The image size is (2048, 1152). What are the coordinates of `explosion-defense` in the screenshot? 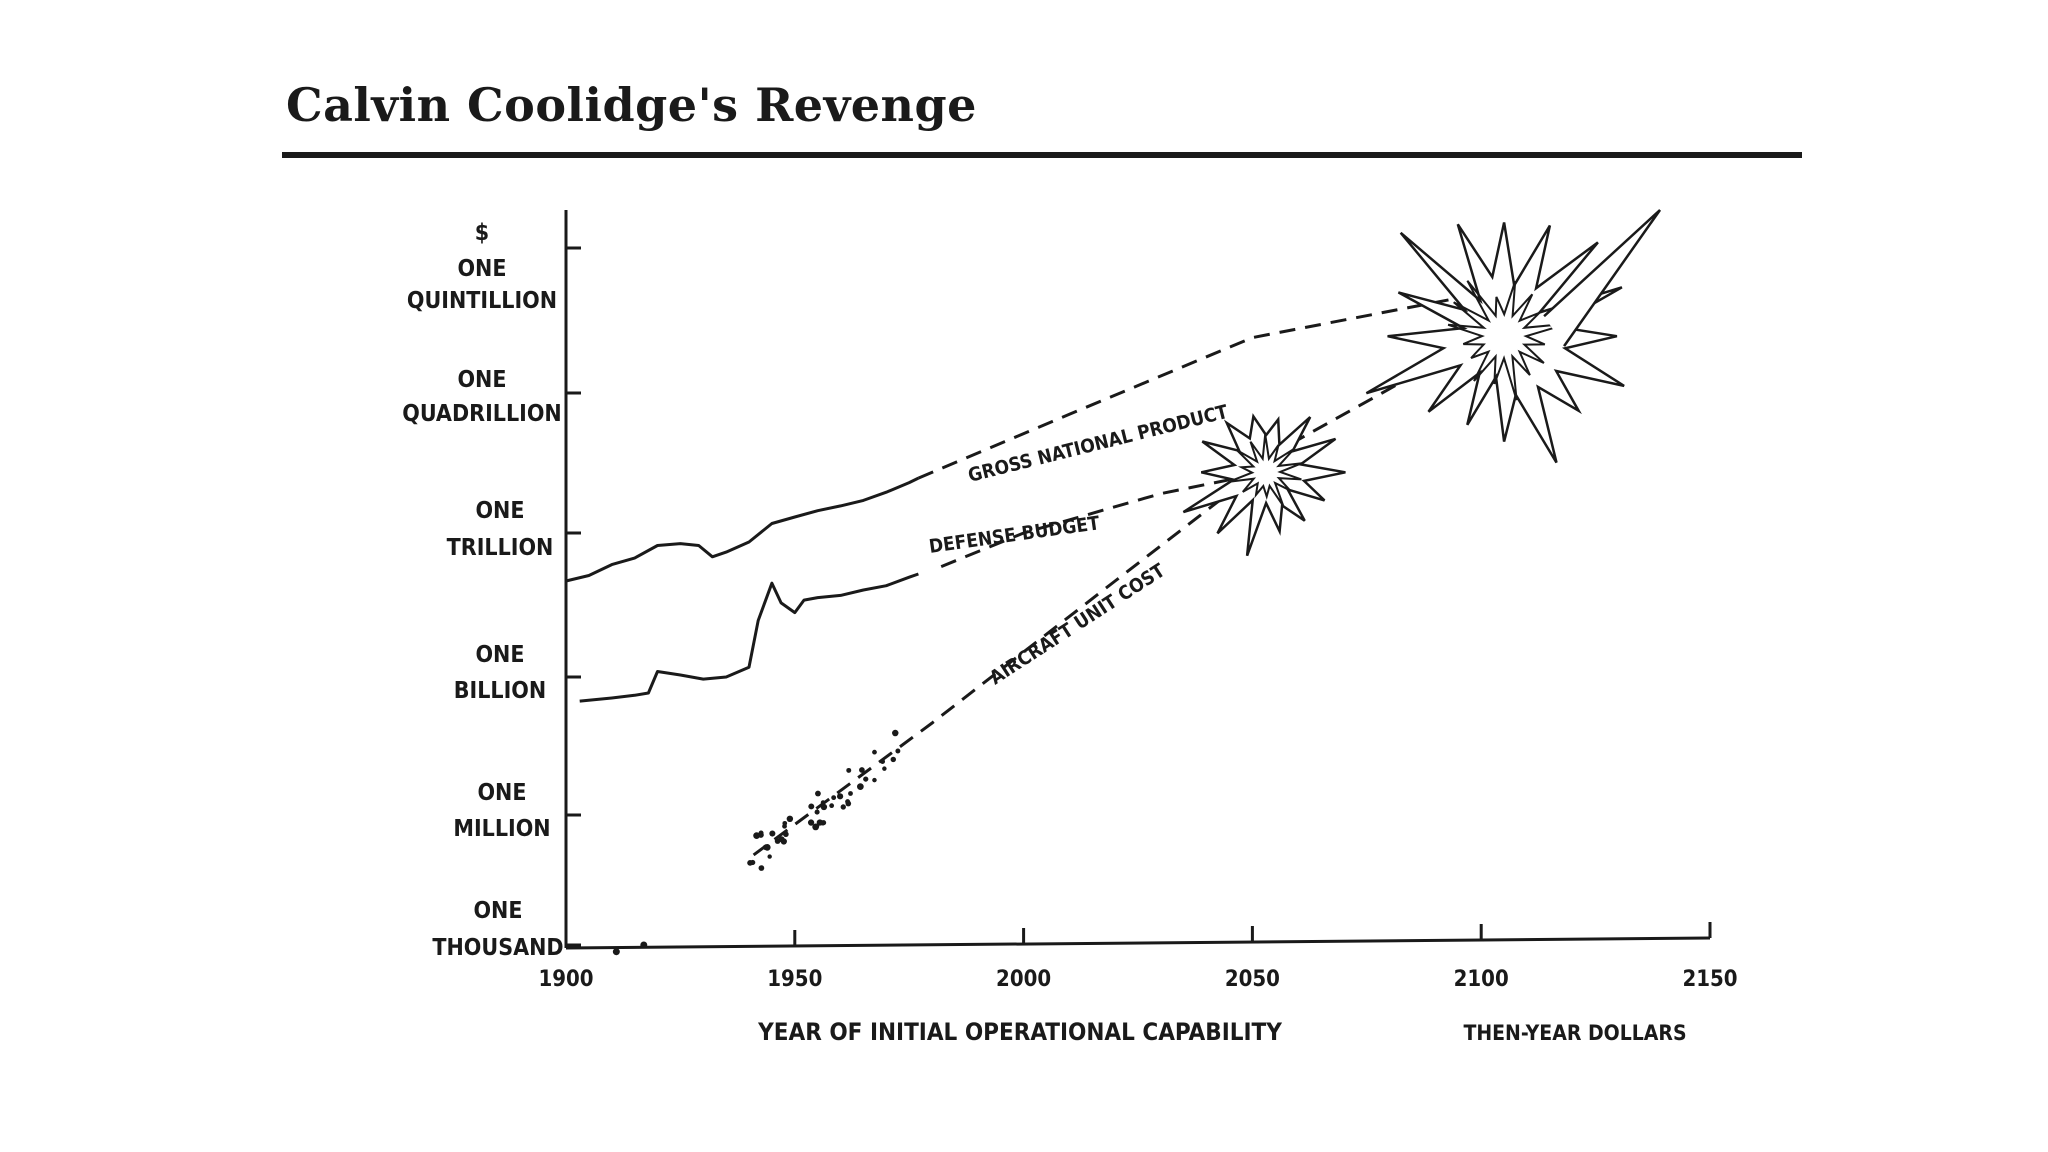 It's located at (1264, 485).